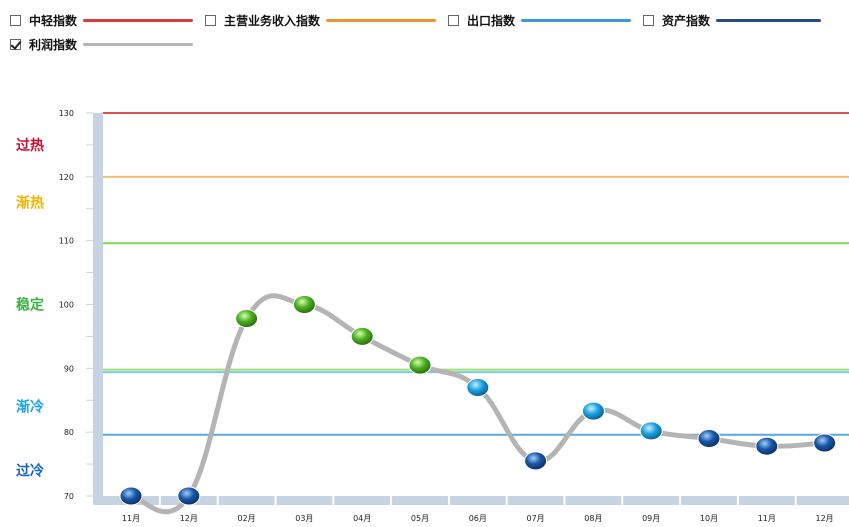 The height and width of the screenshot is (527, 849). I want to click on legend-item-zhongqing: 中轻指数, so click(102, 20).